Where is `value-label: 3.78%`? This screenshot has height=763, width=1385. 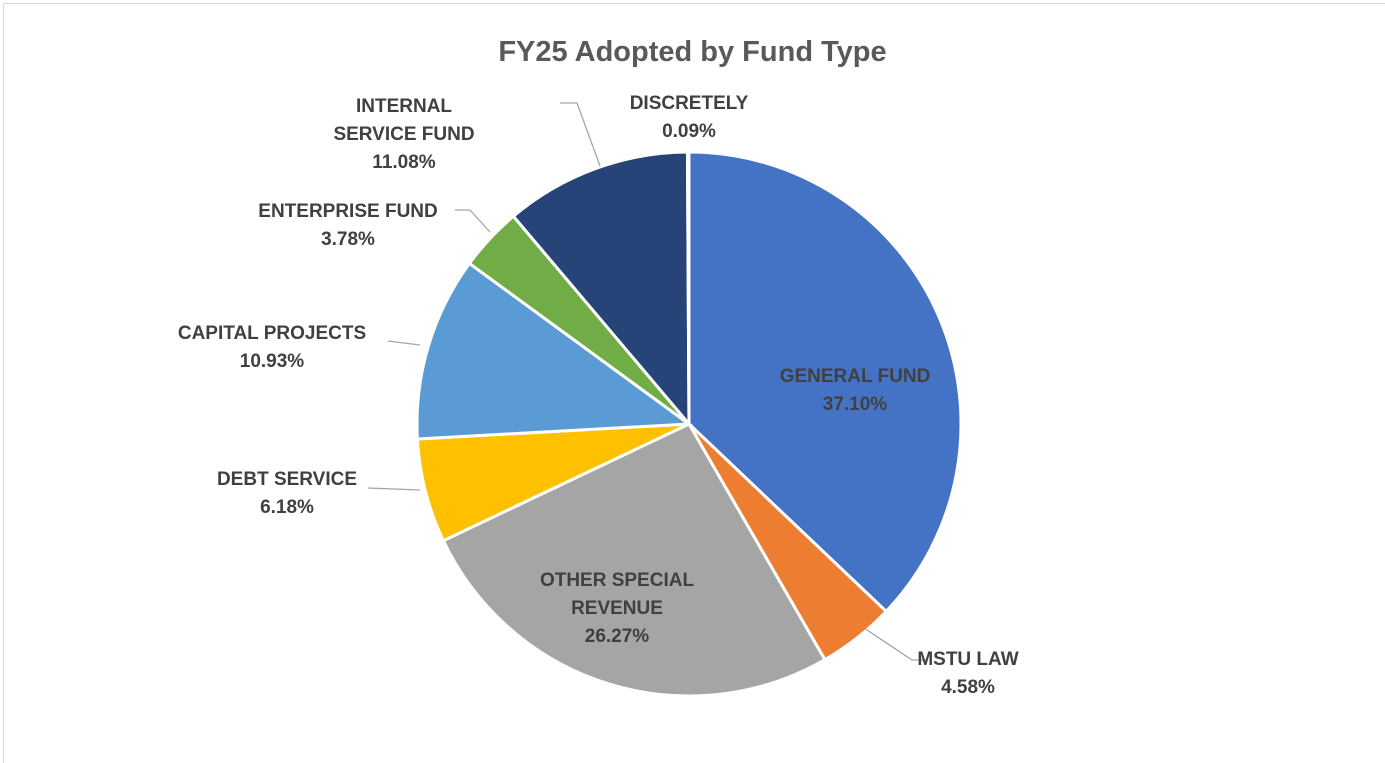 value-label: 3.78% is located at coordinates (348, 239).